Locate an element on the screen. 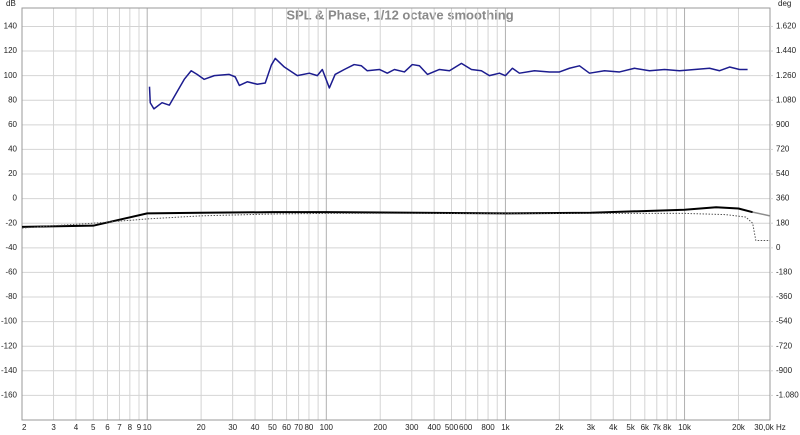  y2-tick-label: 1.080 is located at coordinates (786, 99).